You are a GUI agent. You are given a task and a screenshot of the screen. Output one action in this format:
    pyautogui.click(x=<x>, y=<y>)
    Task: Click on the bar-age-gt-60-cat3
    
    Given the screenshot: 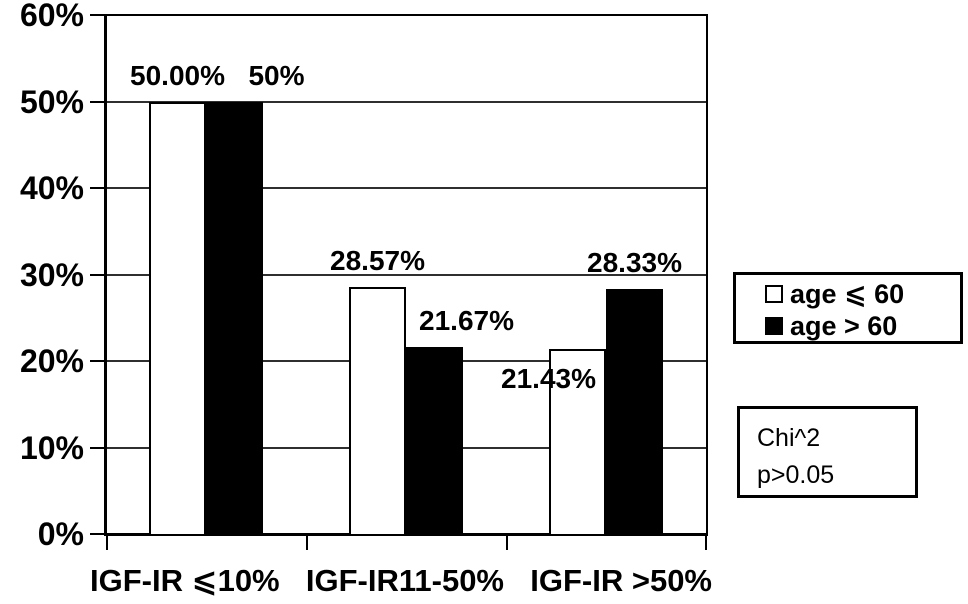 What is the action you would take?
    pyautogui.click(x=634, y=412)
    